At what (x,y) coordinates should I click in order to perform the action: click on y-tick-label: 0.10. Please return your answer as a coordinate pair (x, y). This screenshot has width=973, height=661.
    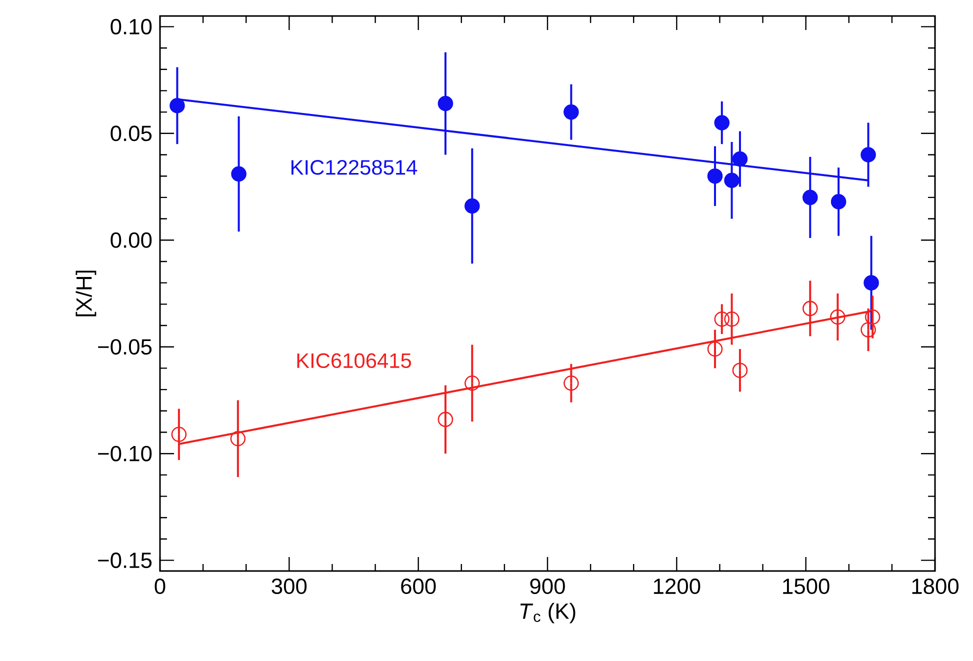
    Looking at the image, I should click on (131, 26).